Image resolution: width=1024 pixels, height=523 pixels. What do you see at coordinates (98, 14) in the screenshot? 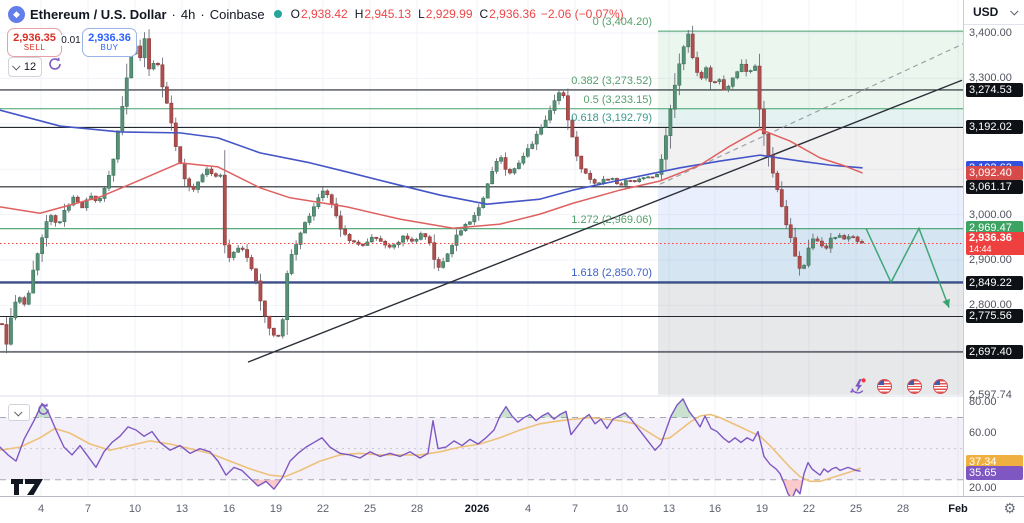
I see `symbol-title: Ethereum / U.S. Dollar` at bounding box center [98, 14].